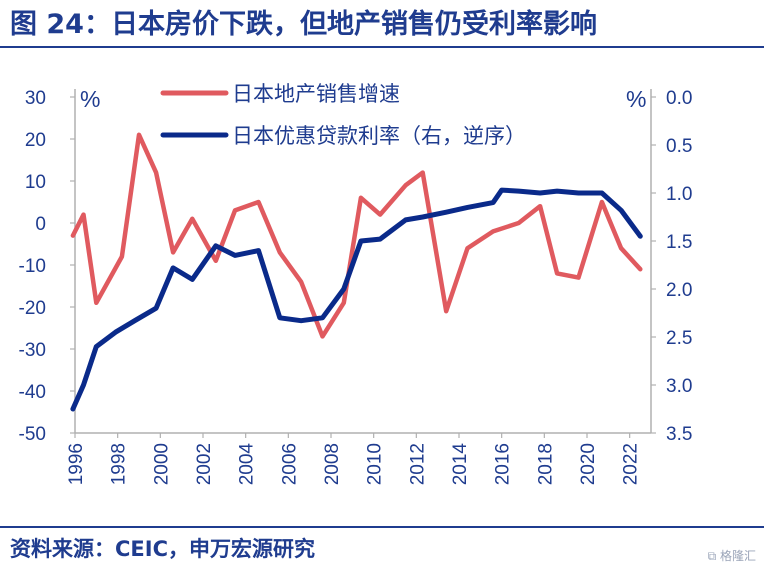 This screenshot has width=764, height=570. Describe the element at coordinates (32, 308) in the screenshot. I see `left-tick-label: -20` at that location.